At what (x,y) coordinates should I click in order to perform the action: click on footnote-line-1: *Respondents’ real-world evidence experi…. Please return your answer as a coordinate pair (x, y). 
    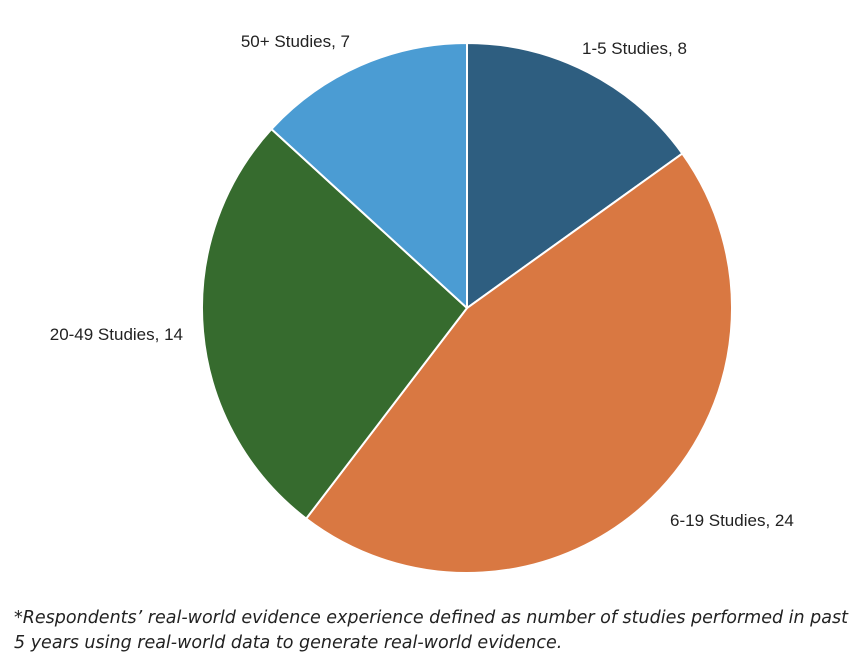
    Looking at the image, I should click on (431, 618).